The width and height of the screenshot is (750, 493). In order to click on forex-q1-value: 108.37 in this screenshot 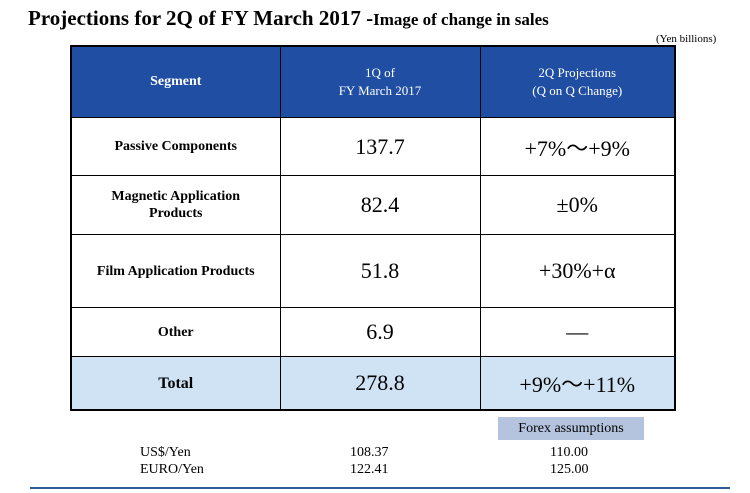, I will do `click(369, 452)`.